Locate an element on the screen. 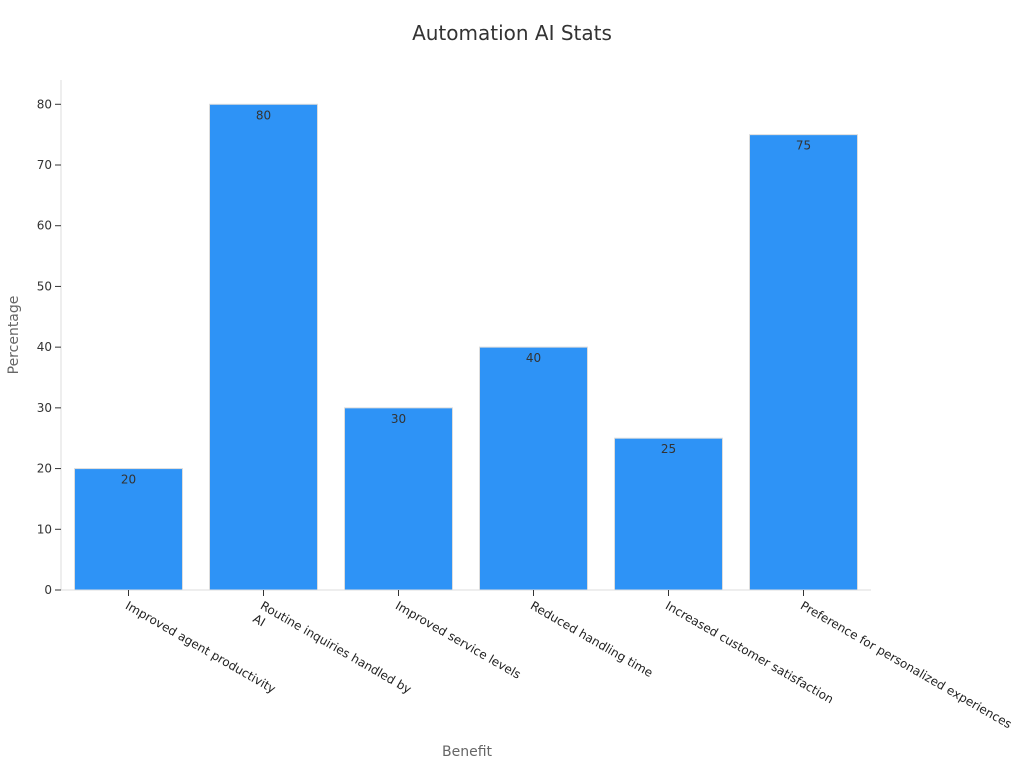 The height and width of the screenshot is (768, 1024). x-axis-title: Benefit is located at coordinates (467, 752).